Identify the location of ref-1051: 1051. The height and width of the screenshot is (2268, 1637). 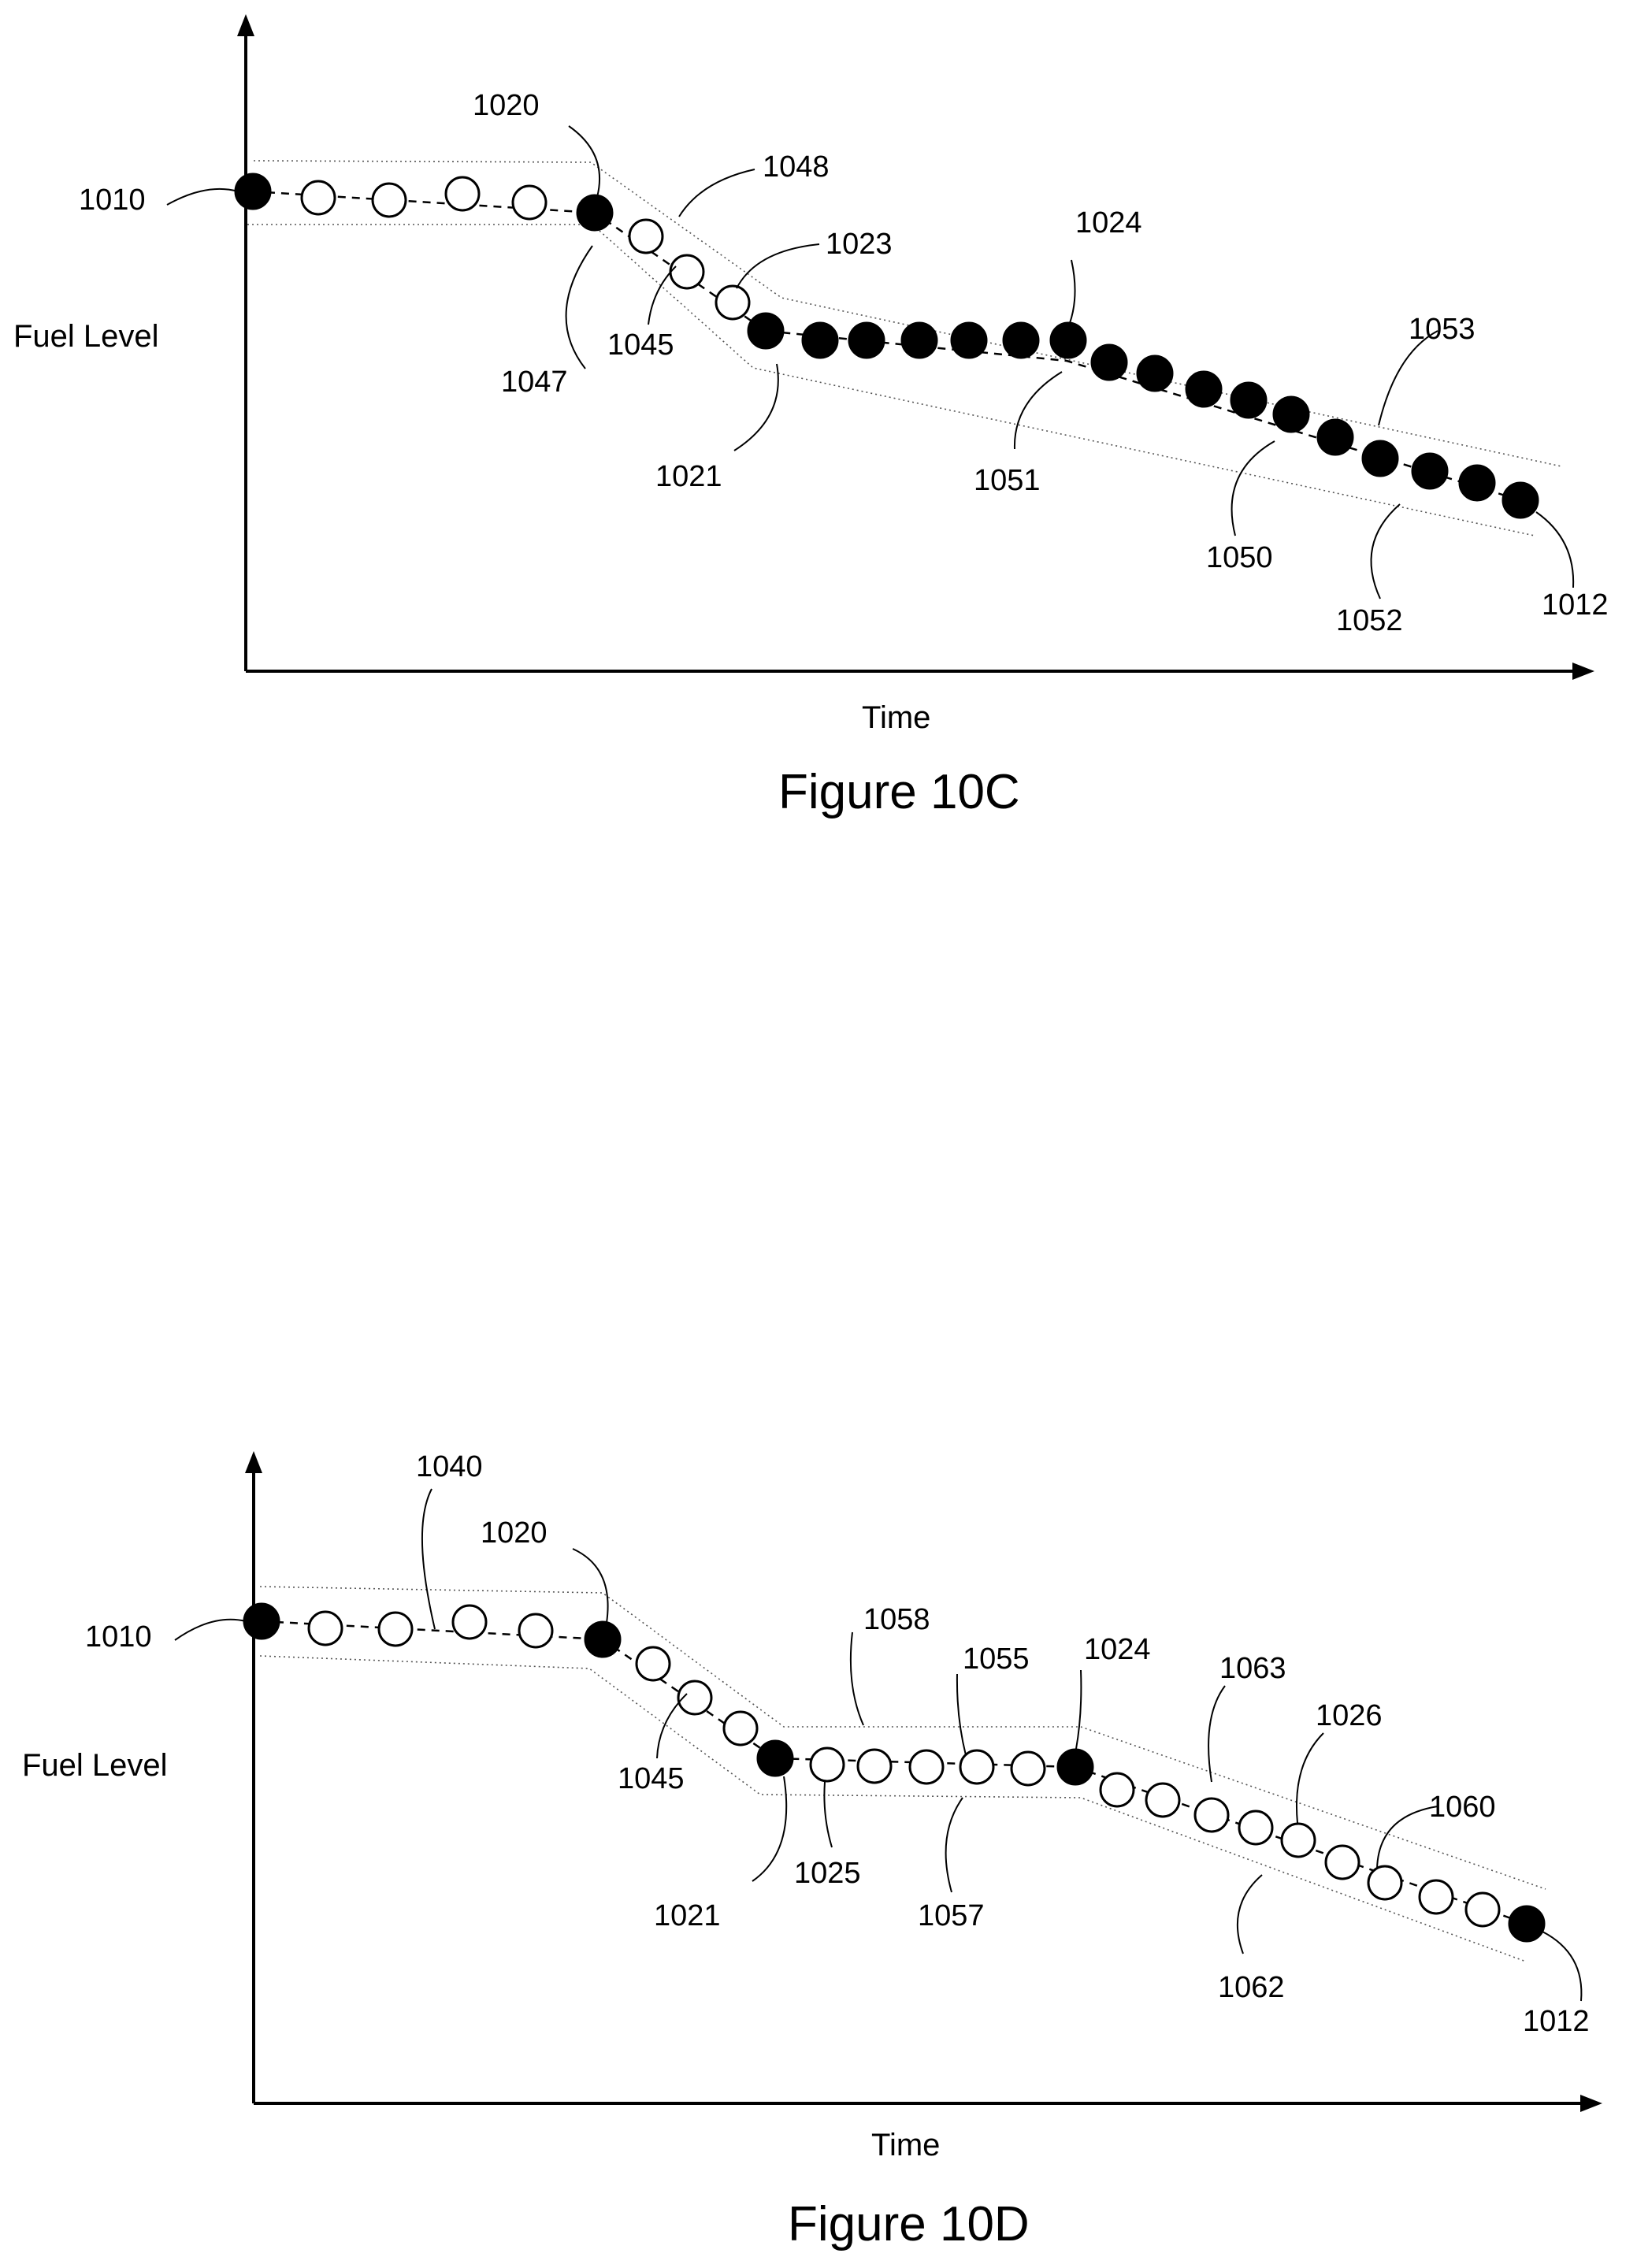
(1007, 481).